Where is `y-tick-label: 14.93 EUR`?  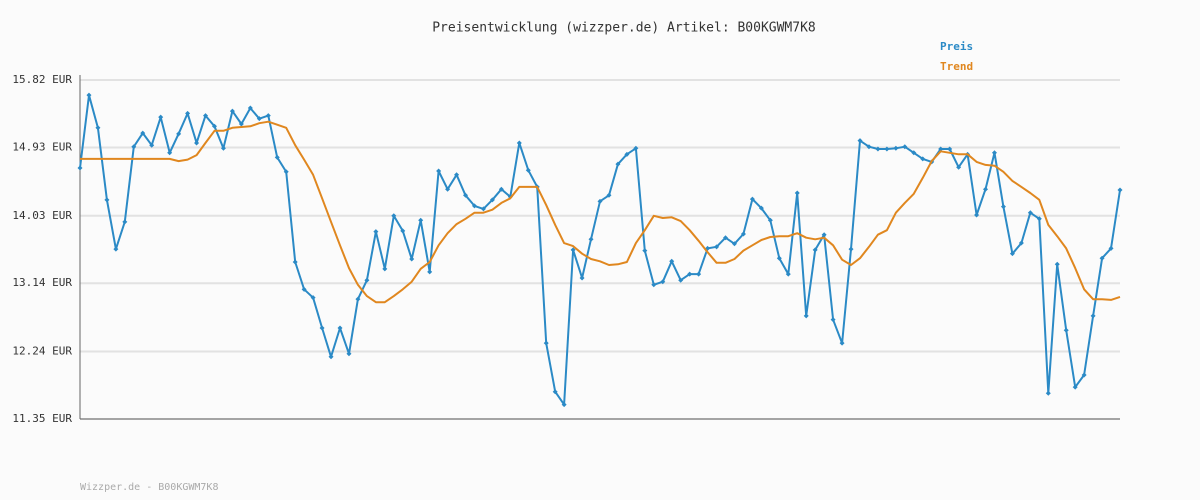 y-tick-label: 14.93 EUR is located at coordinates (42, 146).